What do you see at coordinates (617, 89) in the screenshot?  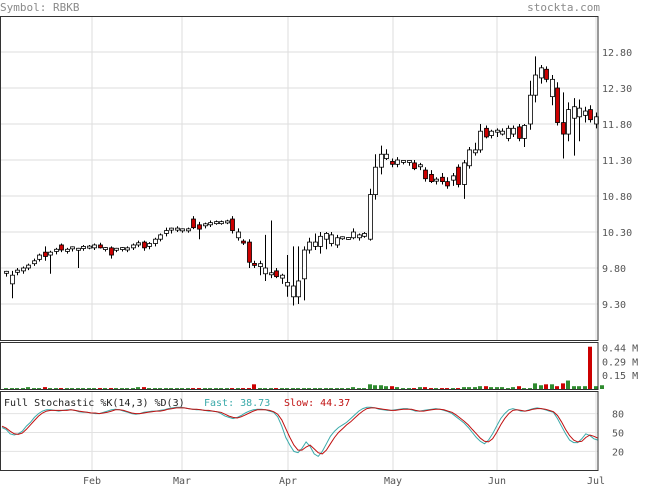 I see `price-tick-label: 12.30` at bounding box center [617, 89].